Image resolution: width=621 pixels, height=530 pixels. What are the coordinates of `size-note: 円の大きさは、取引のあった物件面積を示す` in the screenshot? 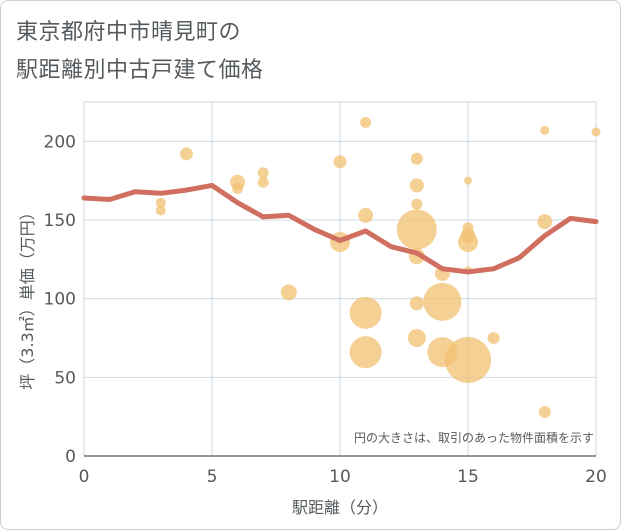 It's located at (474, 437).